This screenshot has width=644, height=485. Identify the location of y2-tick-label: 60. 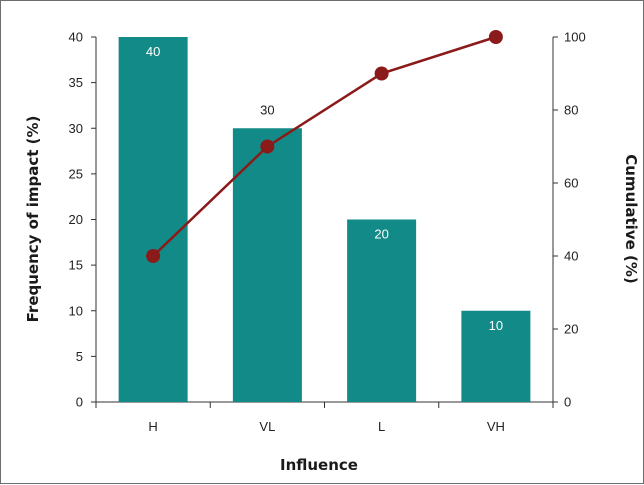
(571, 183).